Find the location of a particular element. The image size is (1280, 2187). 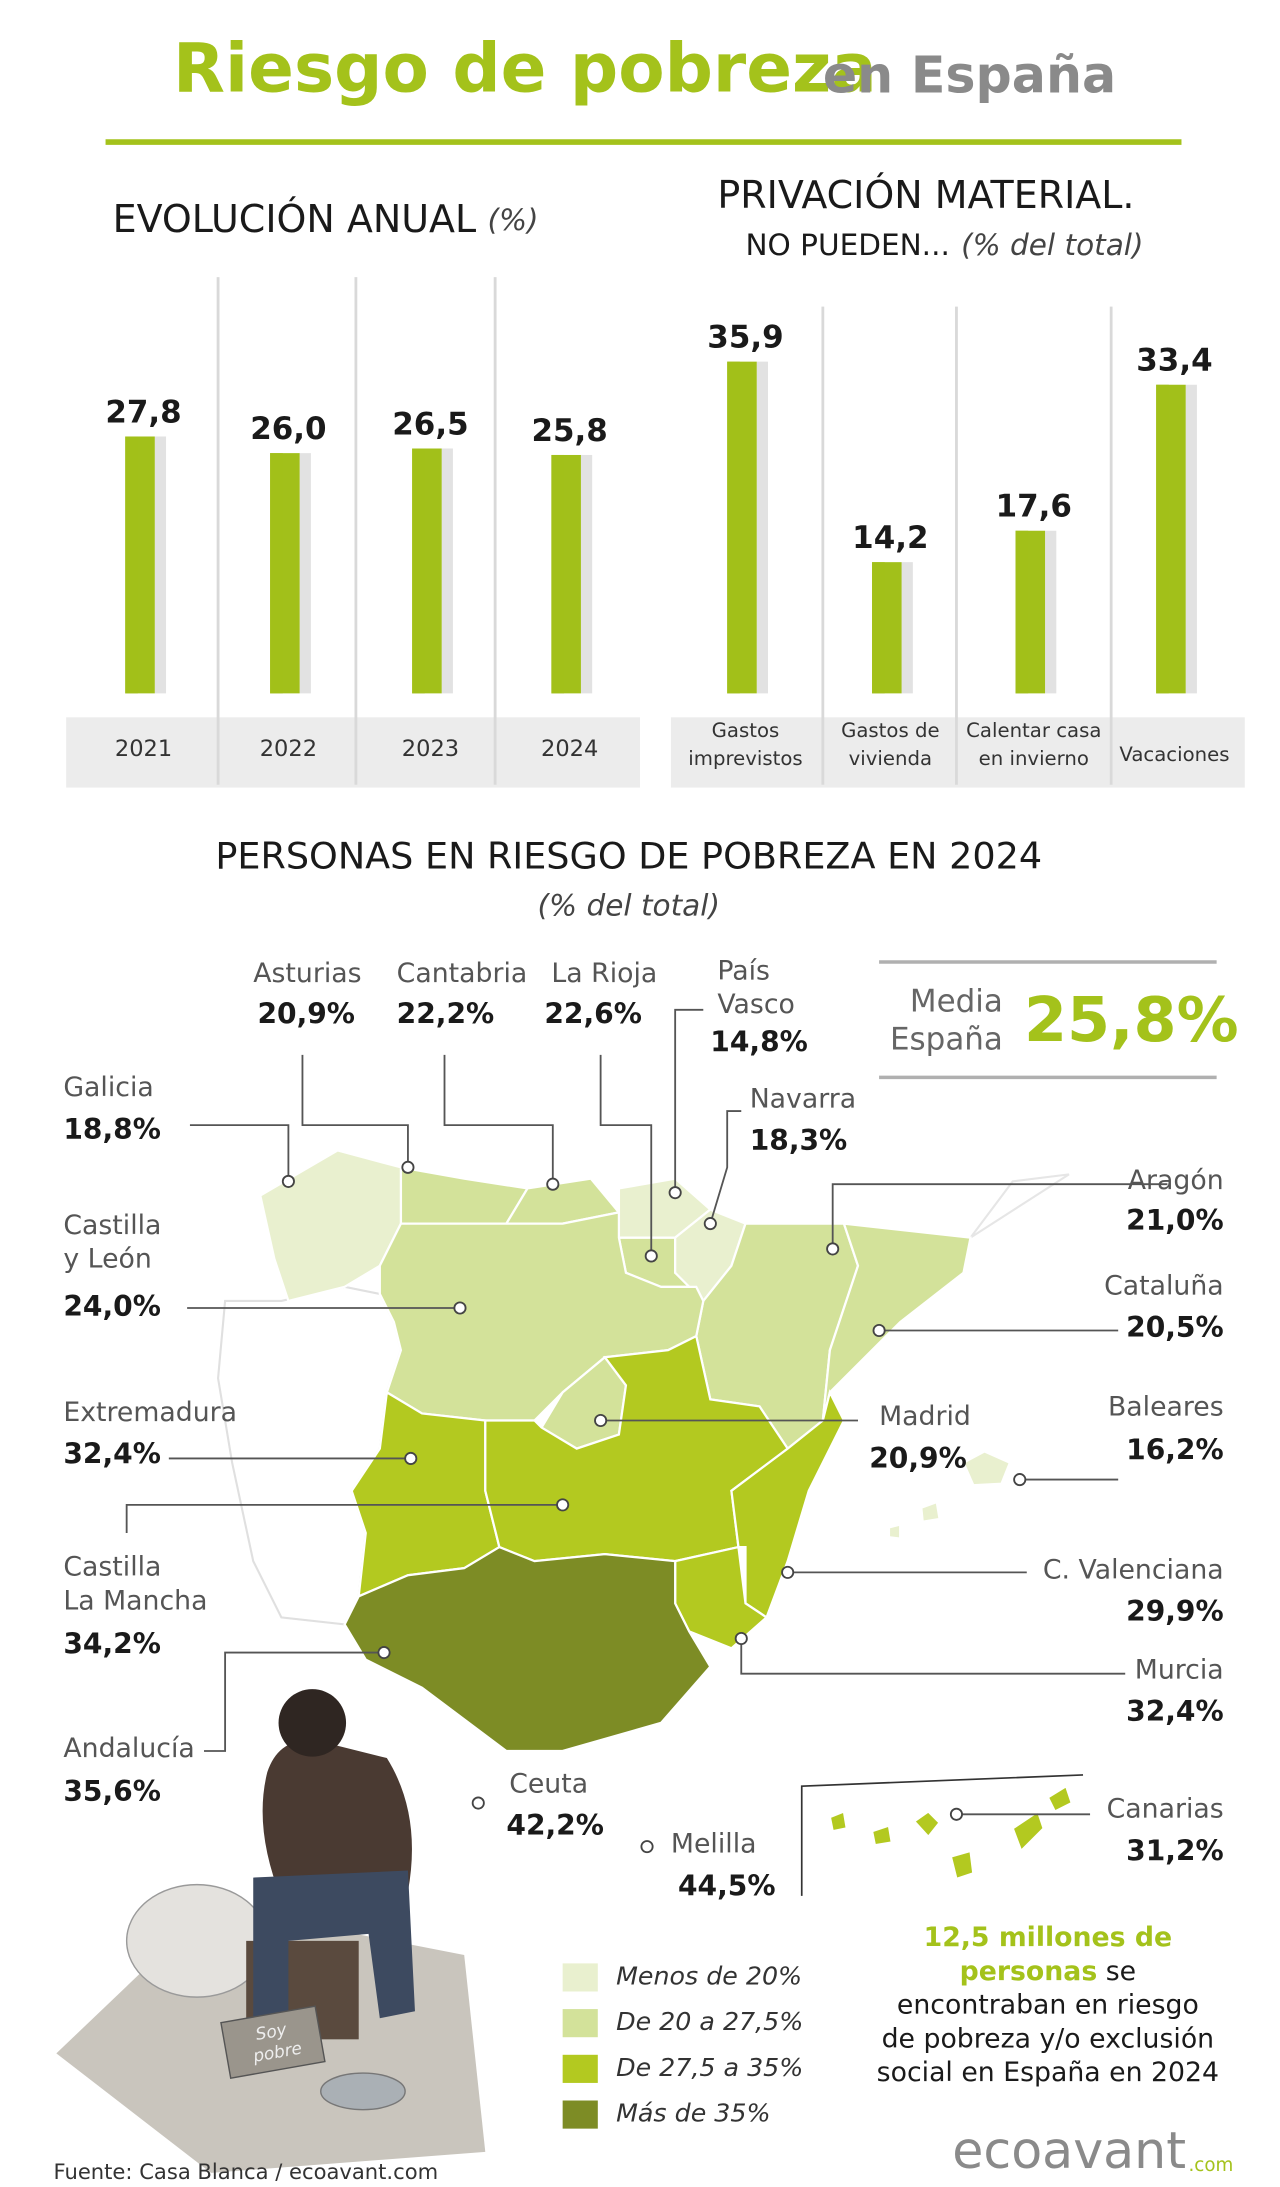

region-value: 32,4% is located at coordinates (112, 1454).